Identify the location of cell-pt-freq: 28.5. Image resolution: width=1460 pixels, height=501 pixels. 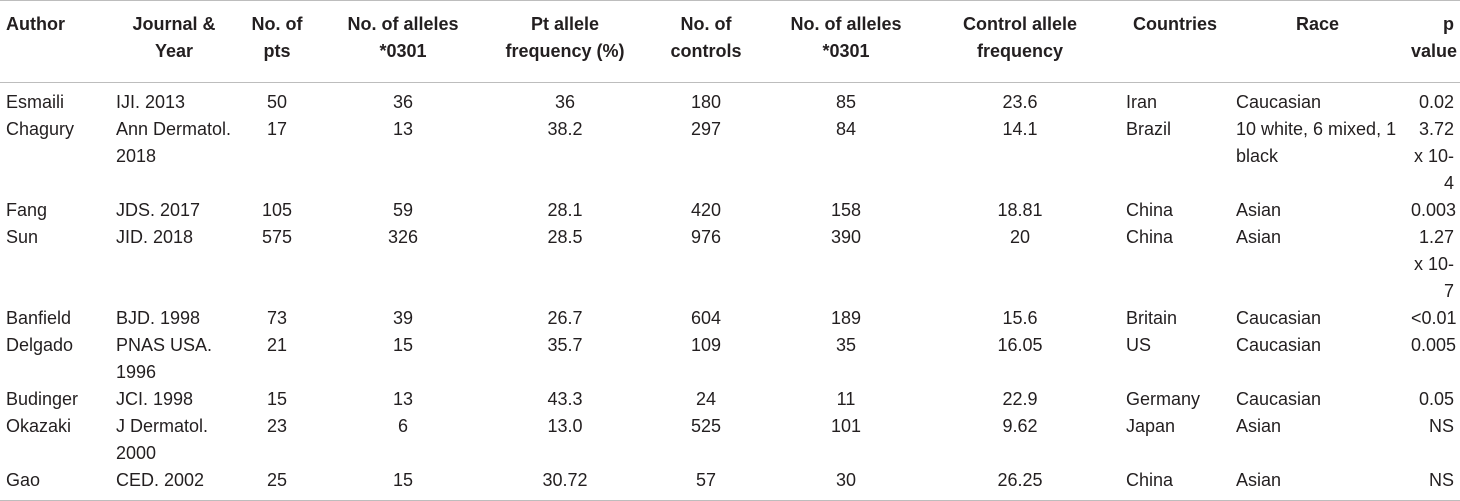
(565, 237).